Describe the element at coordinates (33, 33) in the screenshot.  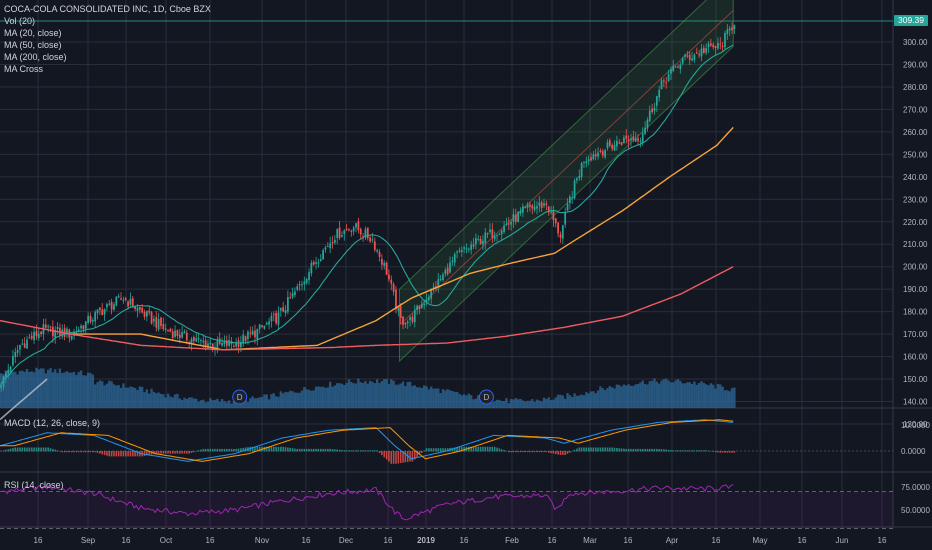
I see `study-ma20: MA (20, close)` at that location.